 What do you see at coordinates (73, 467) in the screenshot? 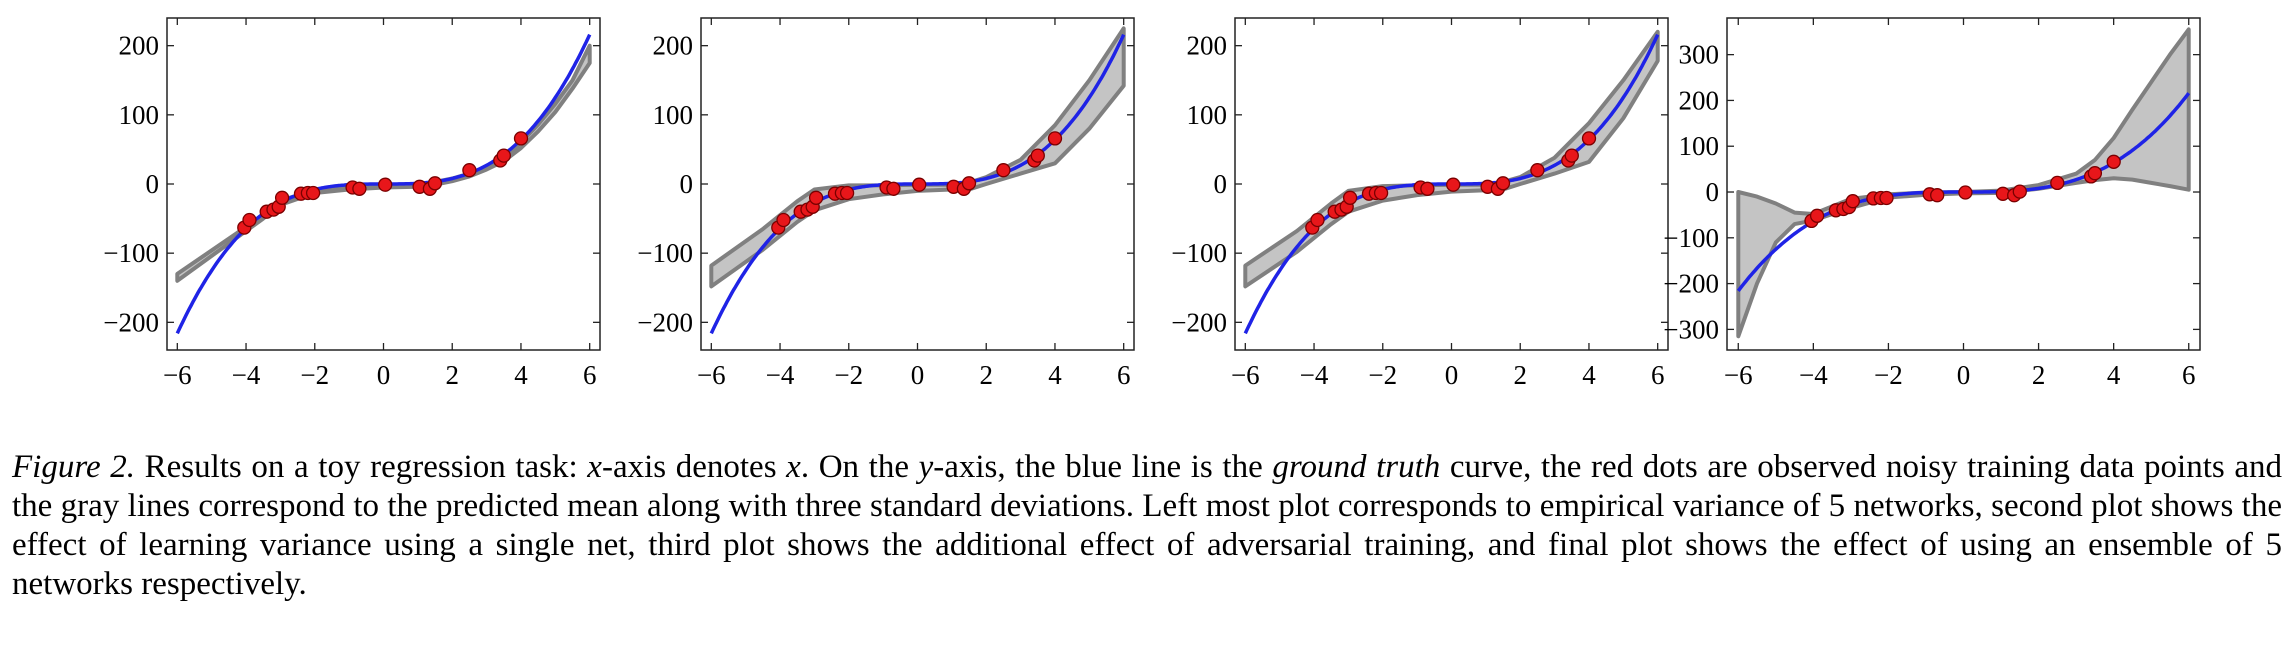
I see `caption-label: Figure 2.` at bounding box center [73, 467].